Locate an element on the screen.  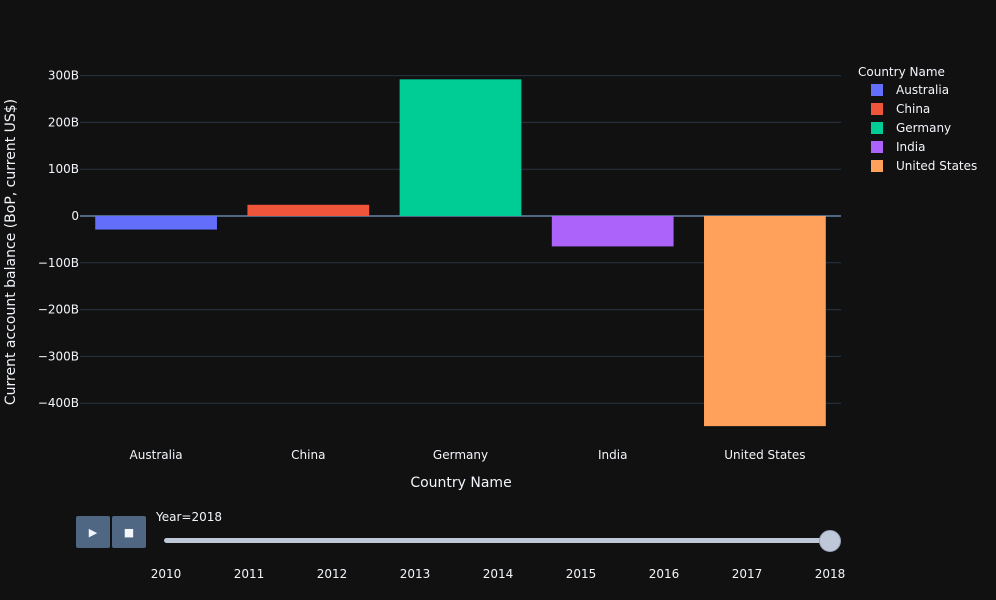
legend-item-australia: Australia is located at coordinates (910, 90).